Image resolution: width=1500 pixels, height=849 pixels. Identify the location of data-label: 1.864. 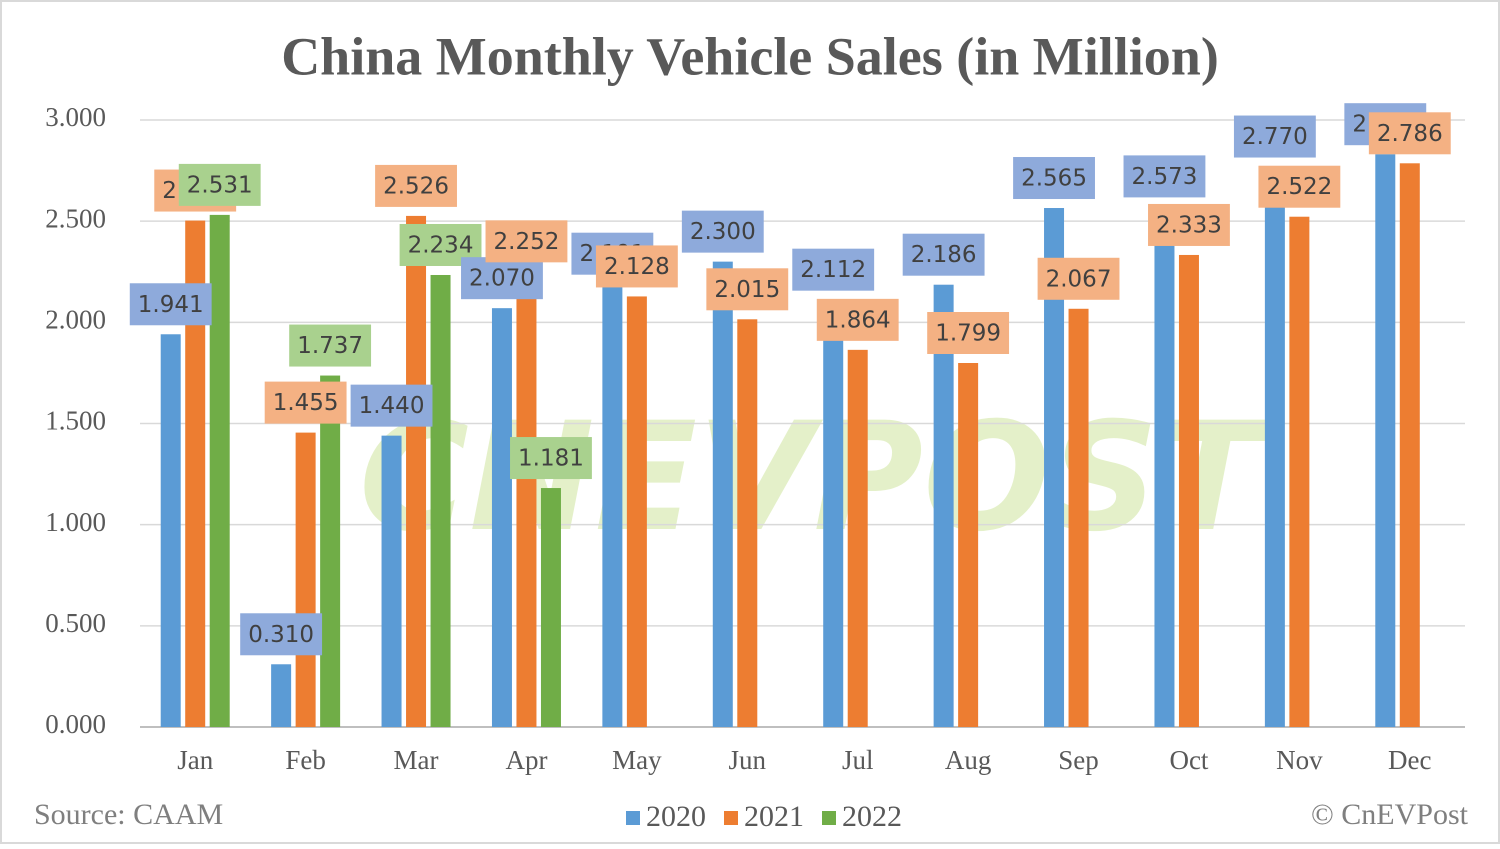
(858, 320).